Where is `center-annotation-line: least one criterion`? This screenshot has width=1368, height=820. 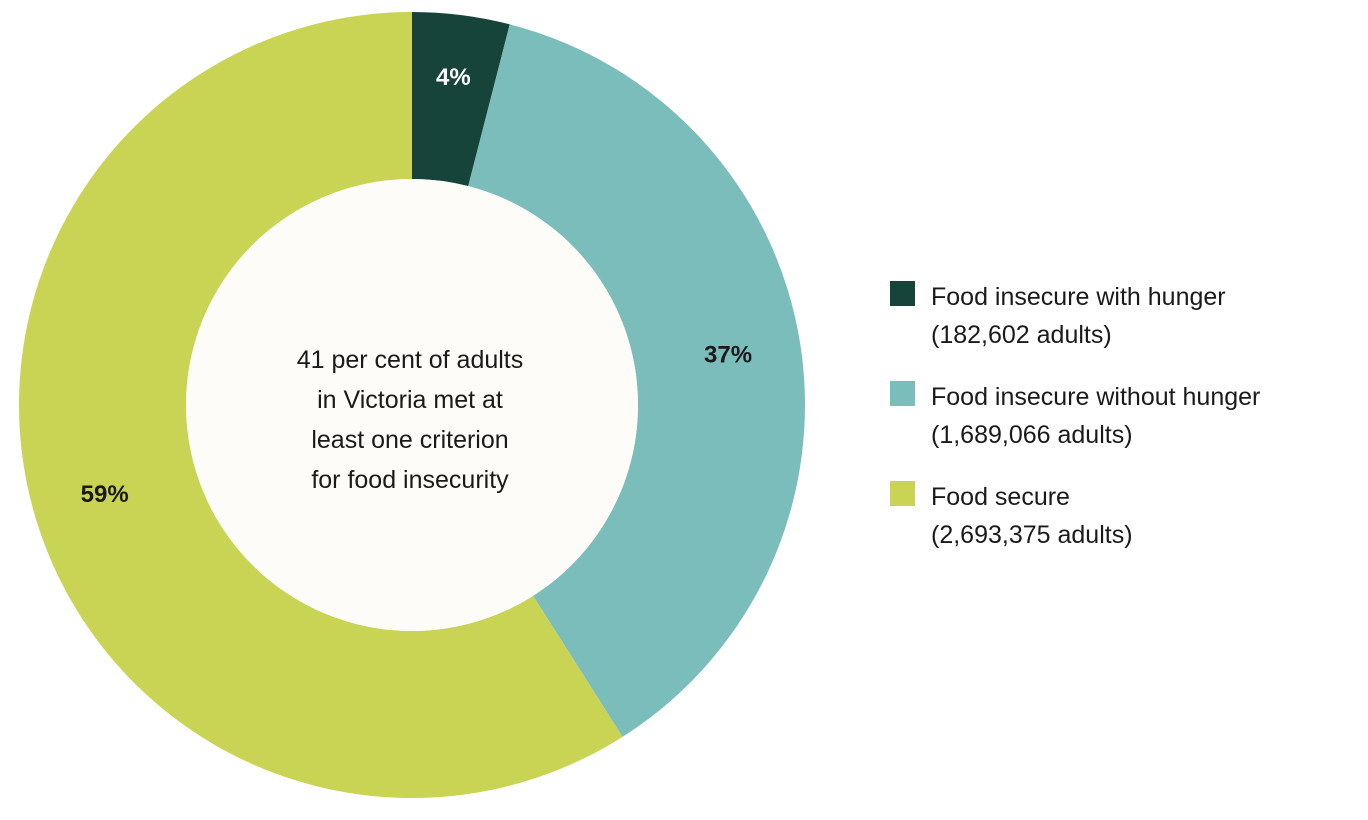
center-annotation-line: least one criterion is located at coordinates (410, 440).